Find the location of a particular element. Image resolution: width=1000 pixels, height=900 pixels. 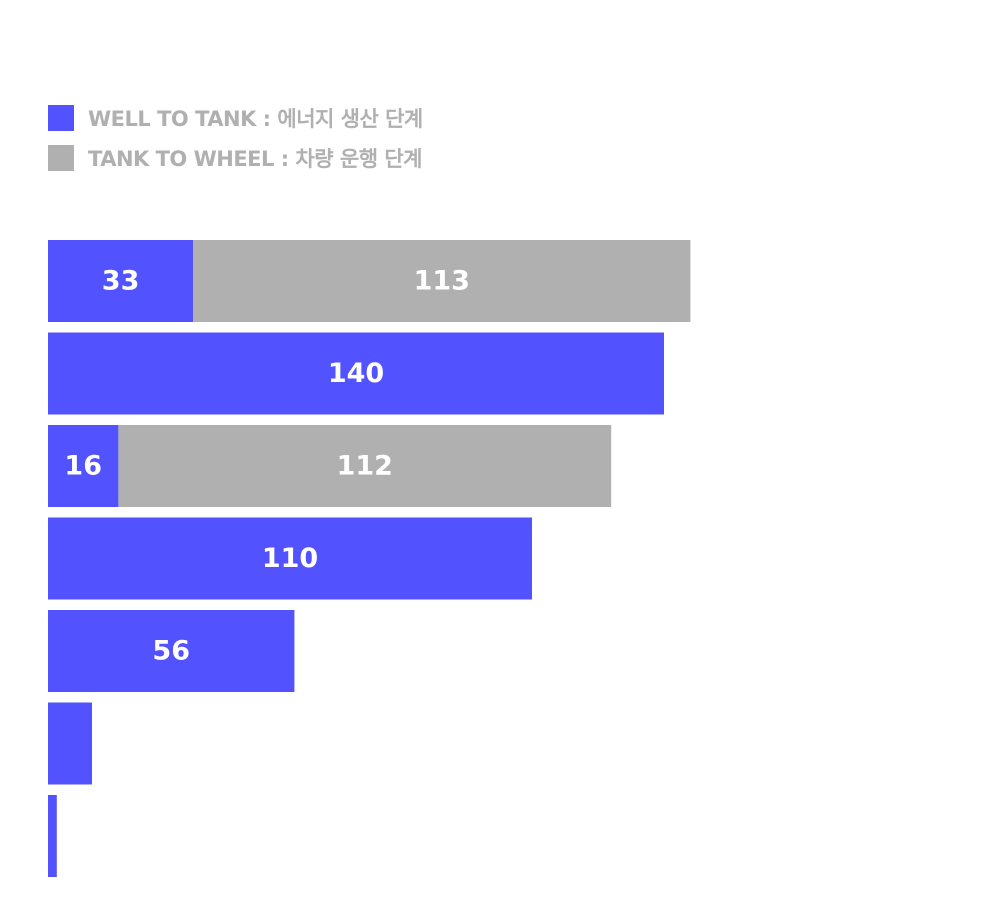

bar-value-label-tank-to-wheel-3: 112 is located at coordinates (365, 466).